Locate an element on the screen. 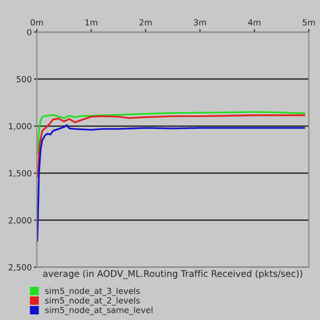 This screenshot has height=320, width=320. x-tick-label: 3m is located at coordinates (200, 22).